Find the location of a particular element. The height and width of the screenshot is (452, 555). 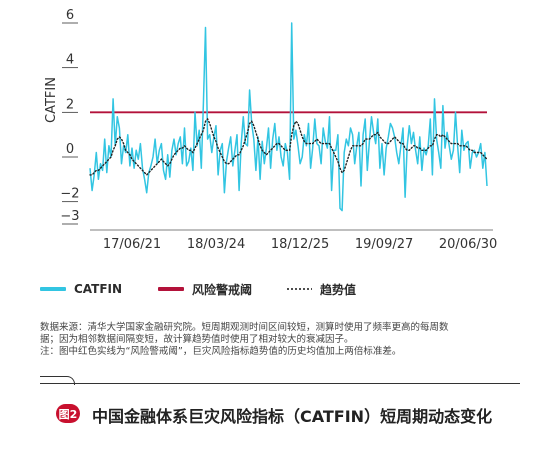

y-tick-label: 4 is located at coordinates (70, 60).